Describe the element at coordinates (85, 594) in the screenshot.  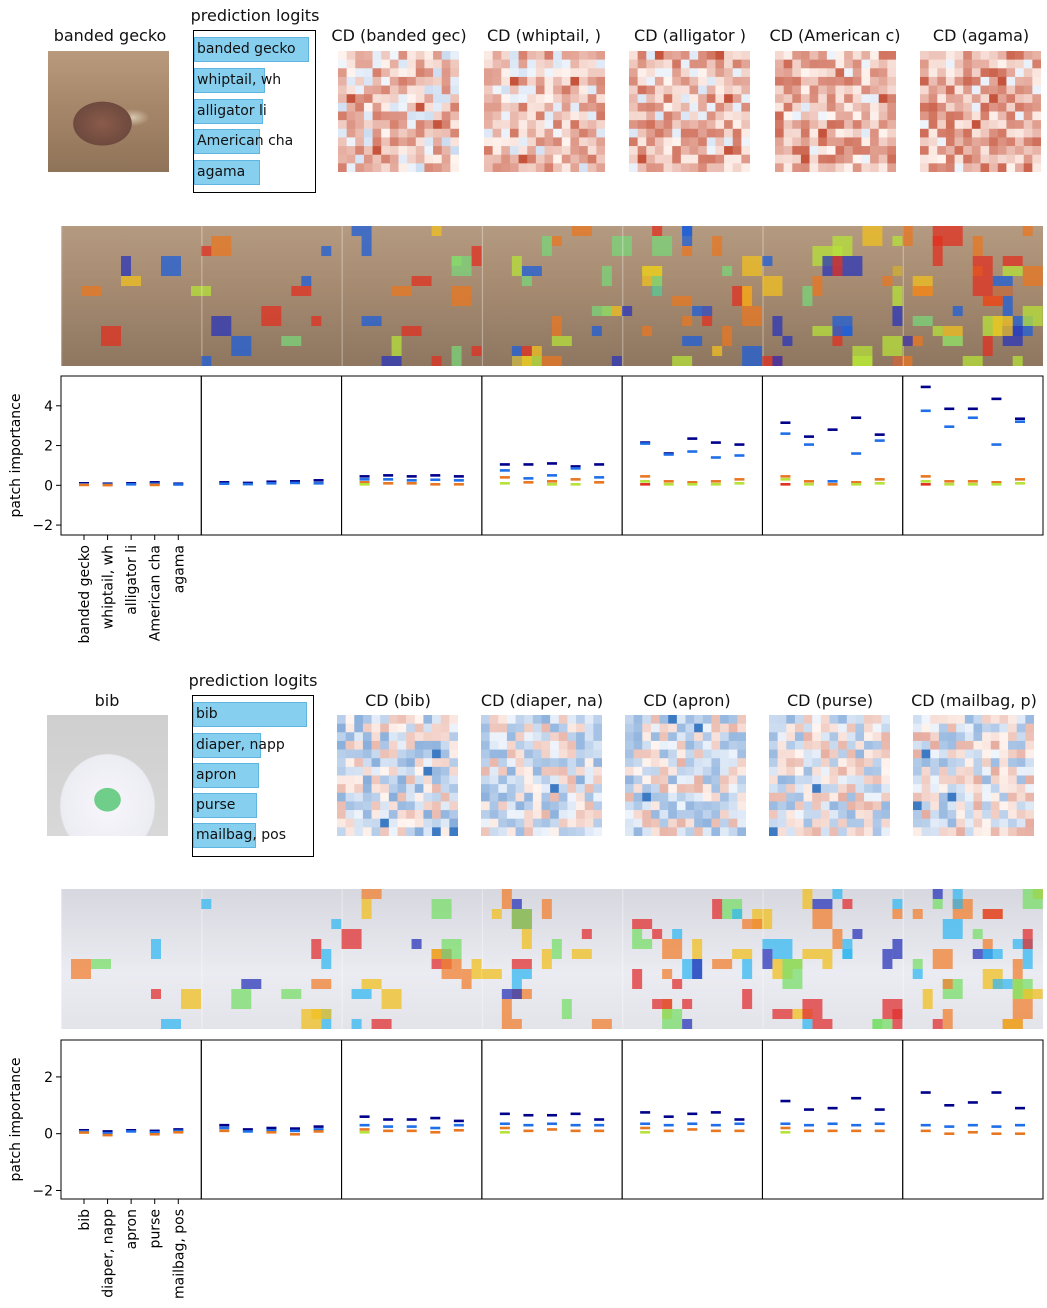
I see `x-tick-label: banded gecko` at that location.